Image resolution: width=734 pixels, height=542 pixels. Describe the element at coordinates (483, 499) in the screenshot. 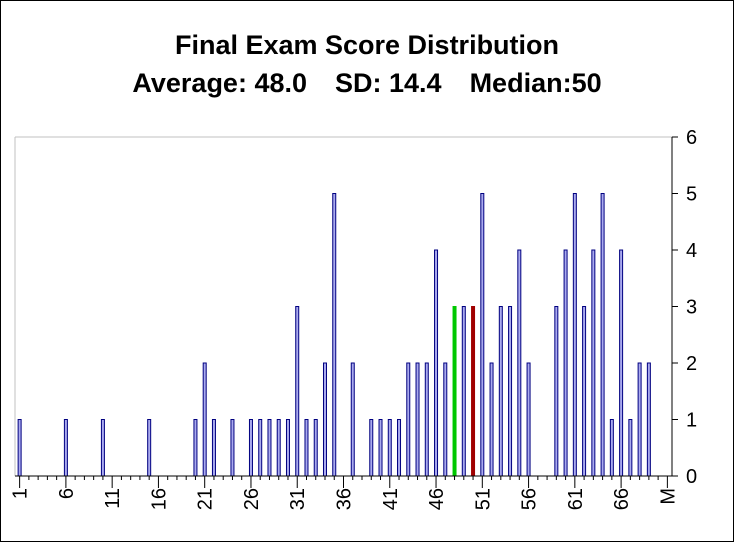

I see `x-tick-label: 51` at that location.